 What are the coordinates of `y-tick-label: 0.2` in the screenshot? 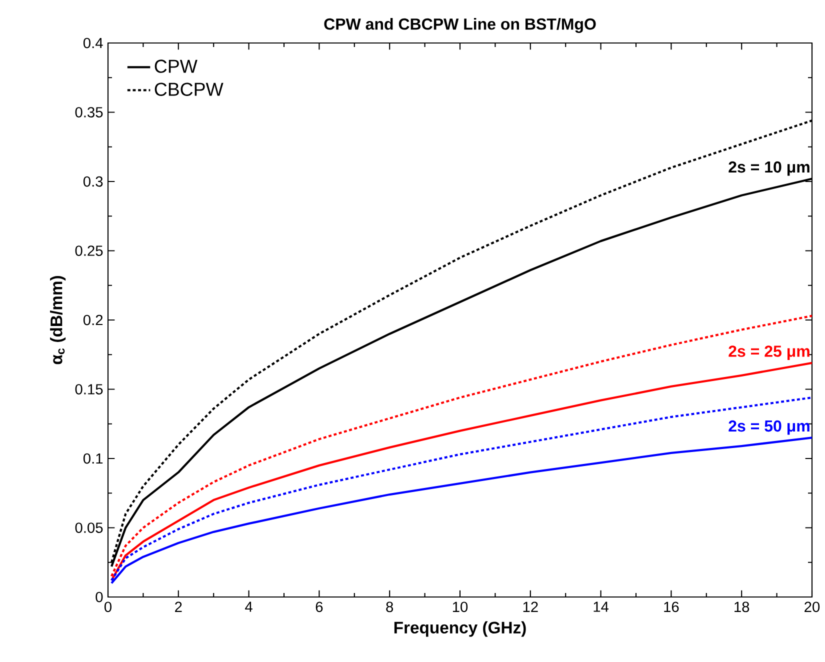 It's located at (93, 320).